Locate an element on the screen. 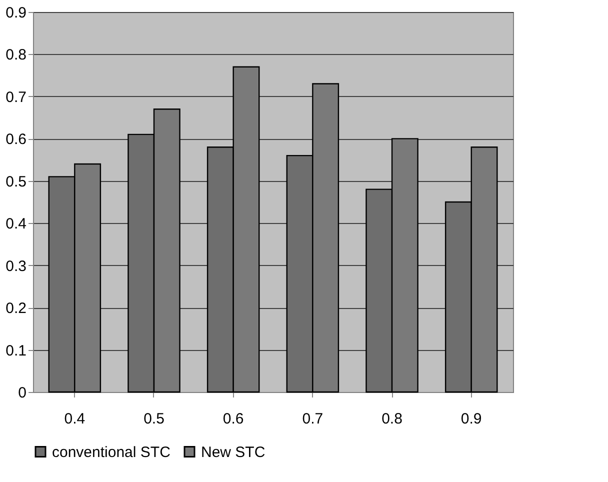 The height and width of the screenshot is (482, 608). legend-label: New STC is located at coordinates (233, 452).